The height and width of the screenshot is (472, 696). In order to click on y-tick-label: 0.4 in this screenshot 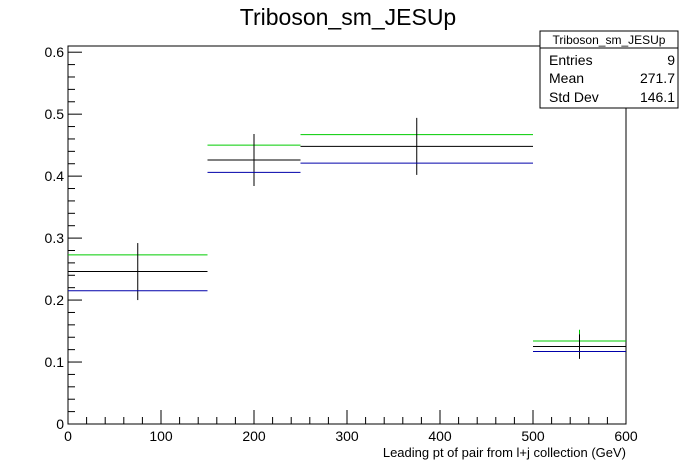, I will do `click(55, 176)`.